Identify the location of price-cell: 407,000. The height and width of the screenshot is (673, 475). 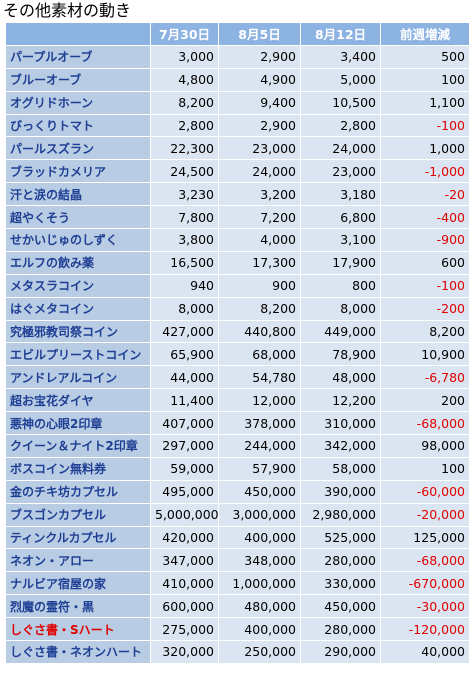
(184, 423).